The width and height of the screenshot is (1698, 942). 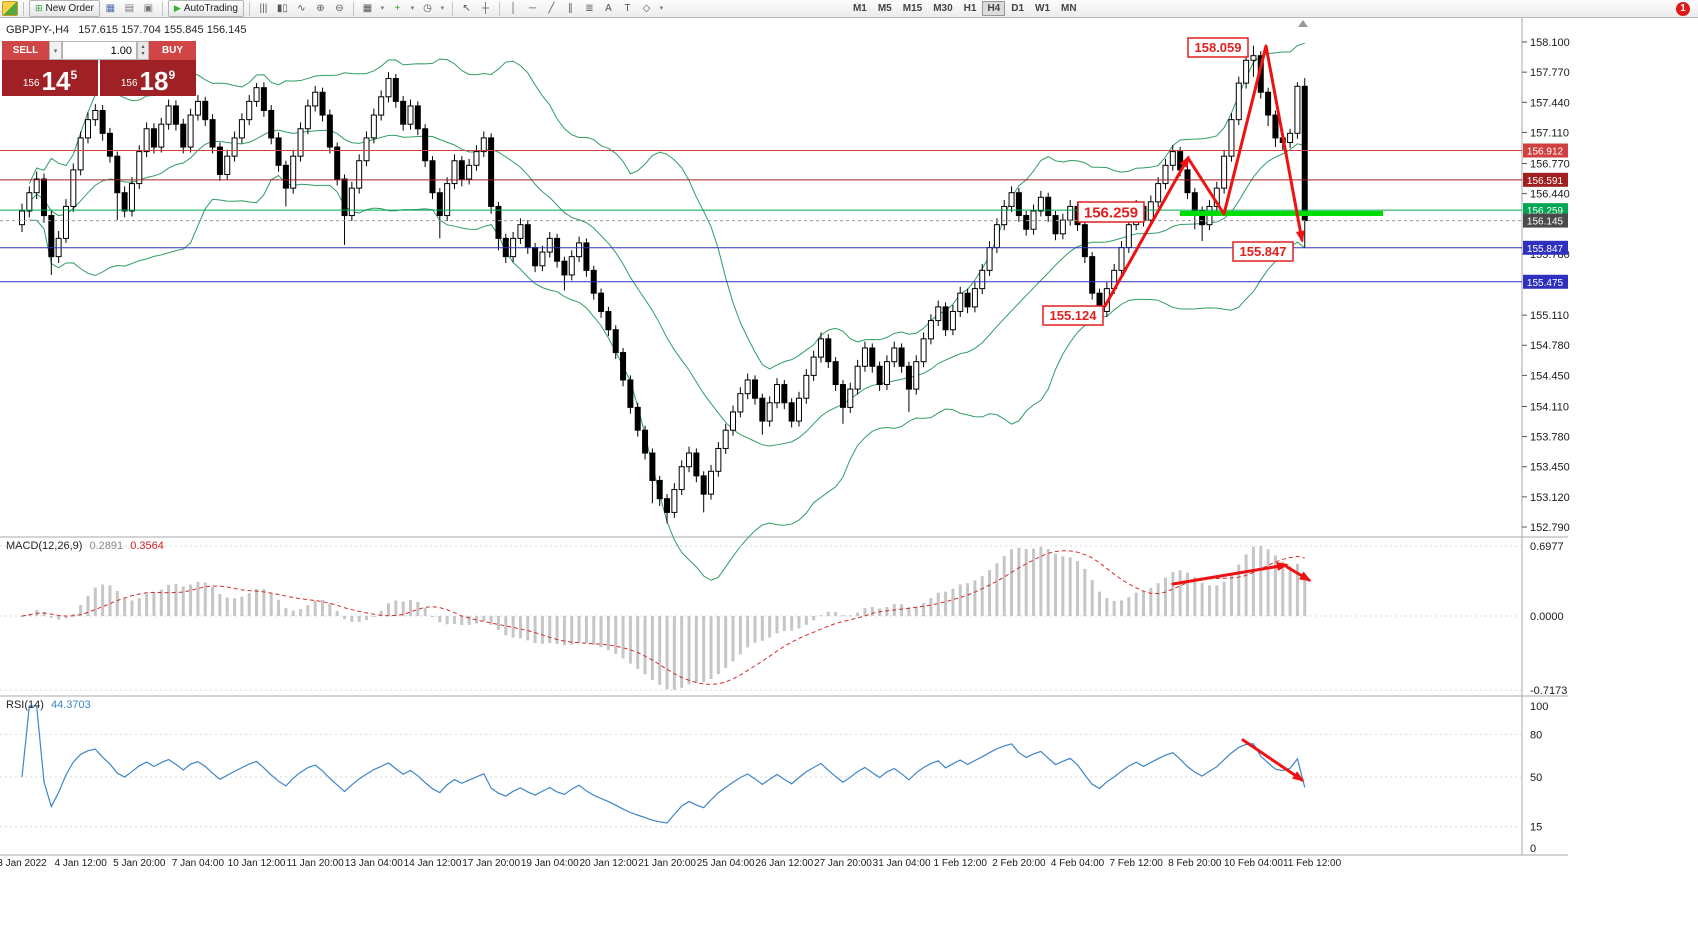 I want to click on line-chart-icon: ∿, so click(x=301, y=8).